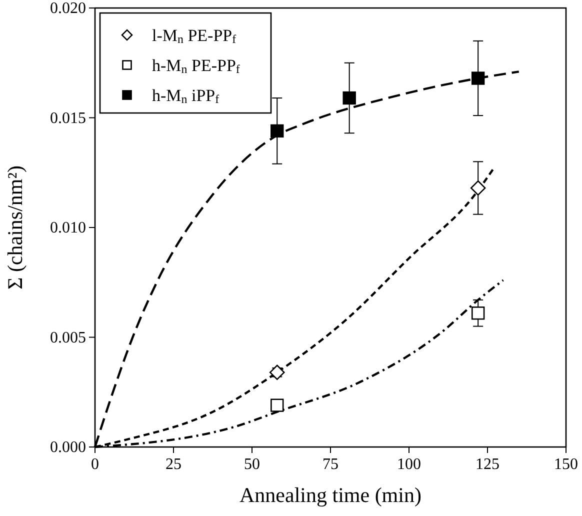 The width and height of the screenshot is (582, 516). Describe the element at coordinates (566, 464) in the screenshot. I see `x-tick-label: 150` at that location.